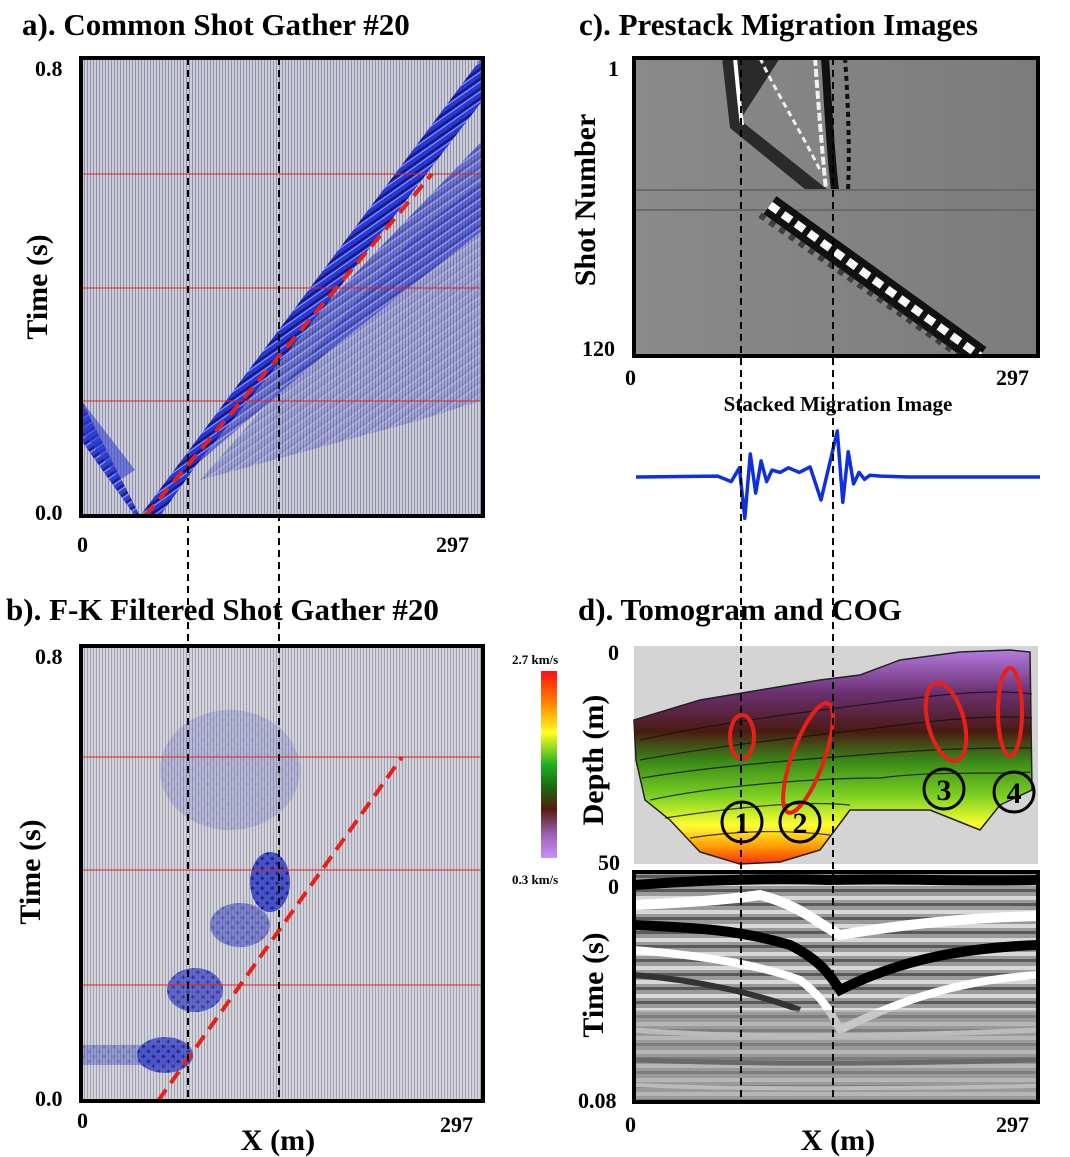 The height and width of the screenshot is (1157, 1070). What do you see at coordinates (535, 769) in the screenshot?
I see `colorbar: 2.7 km/s 0.3 km/s` at bounding box center [535, 769].